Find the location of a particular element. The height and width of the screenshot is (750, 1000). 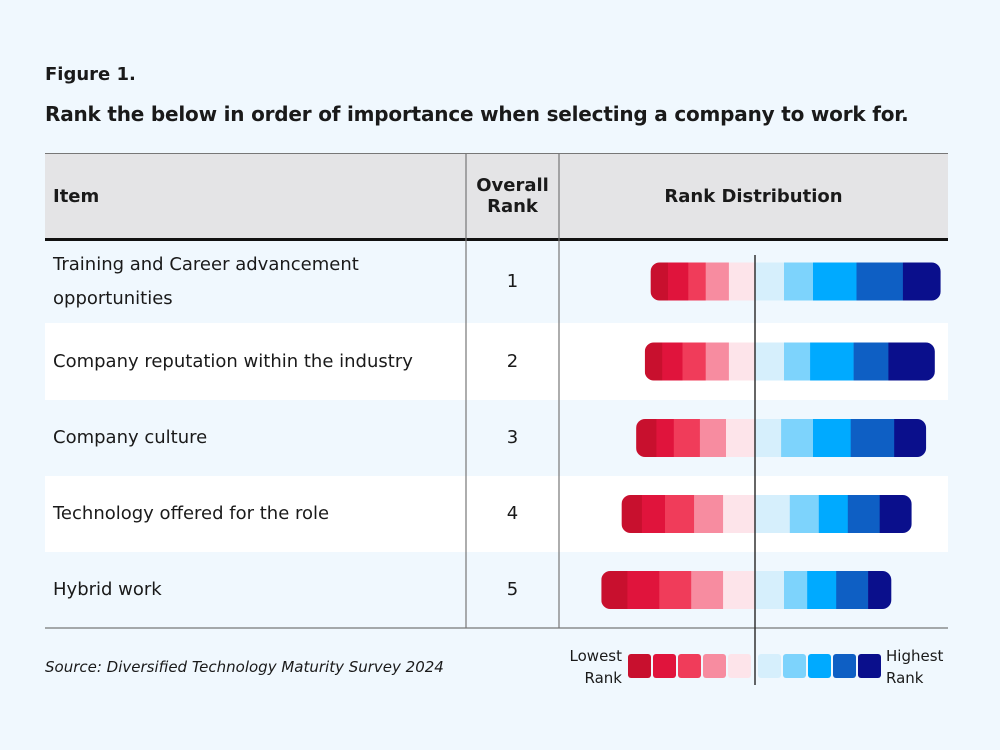

rank-cell: 3 is located at coordinates (512, 437).